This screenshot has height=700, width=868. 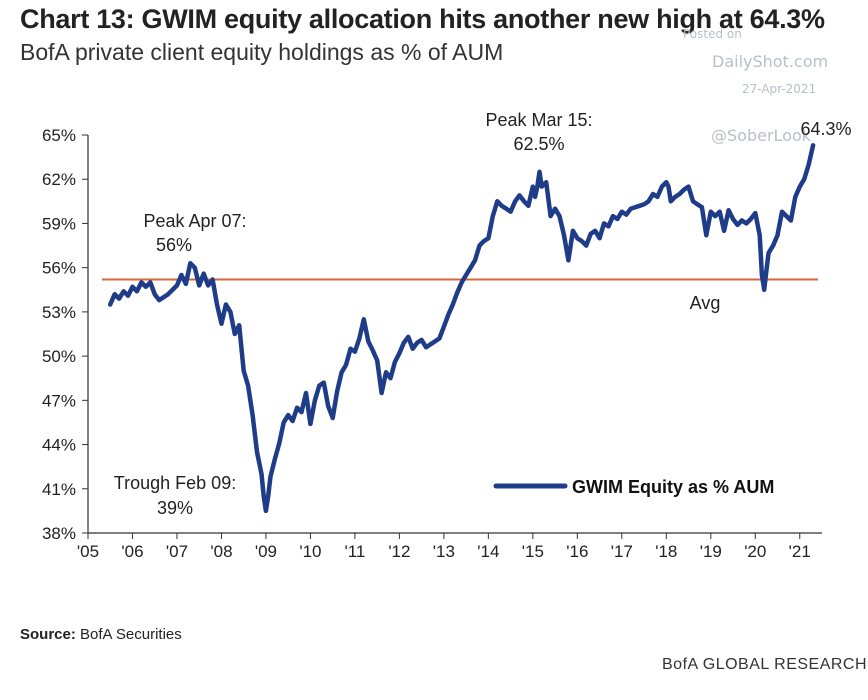 I want to click on annotation-avg-label: Avg, so click(x=705, y=303).